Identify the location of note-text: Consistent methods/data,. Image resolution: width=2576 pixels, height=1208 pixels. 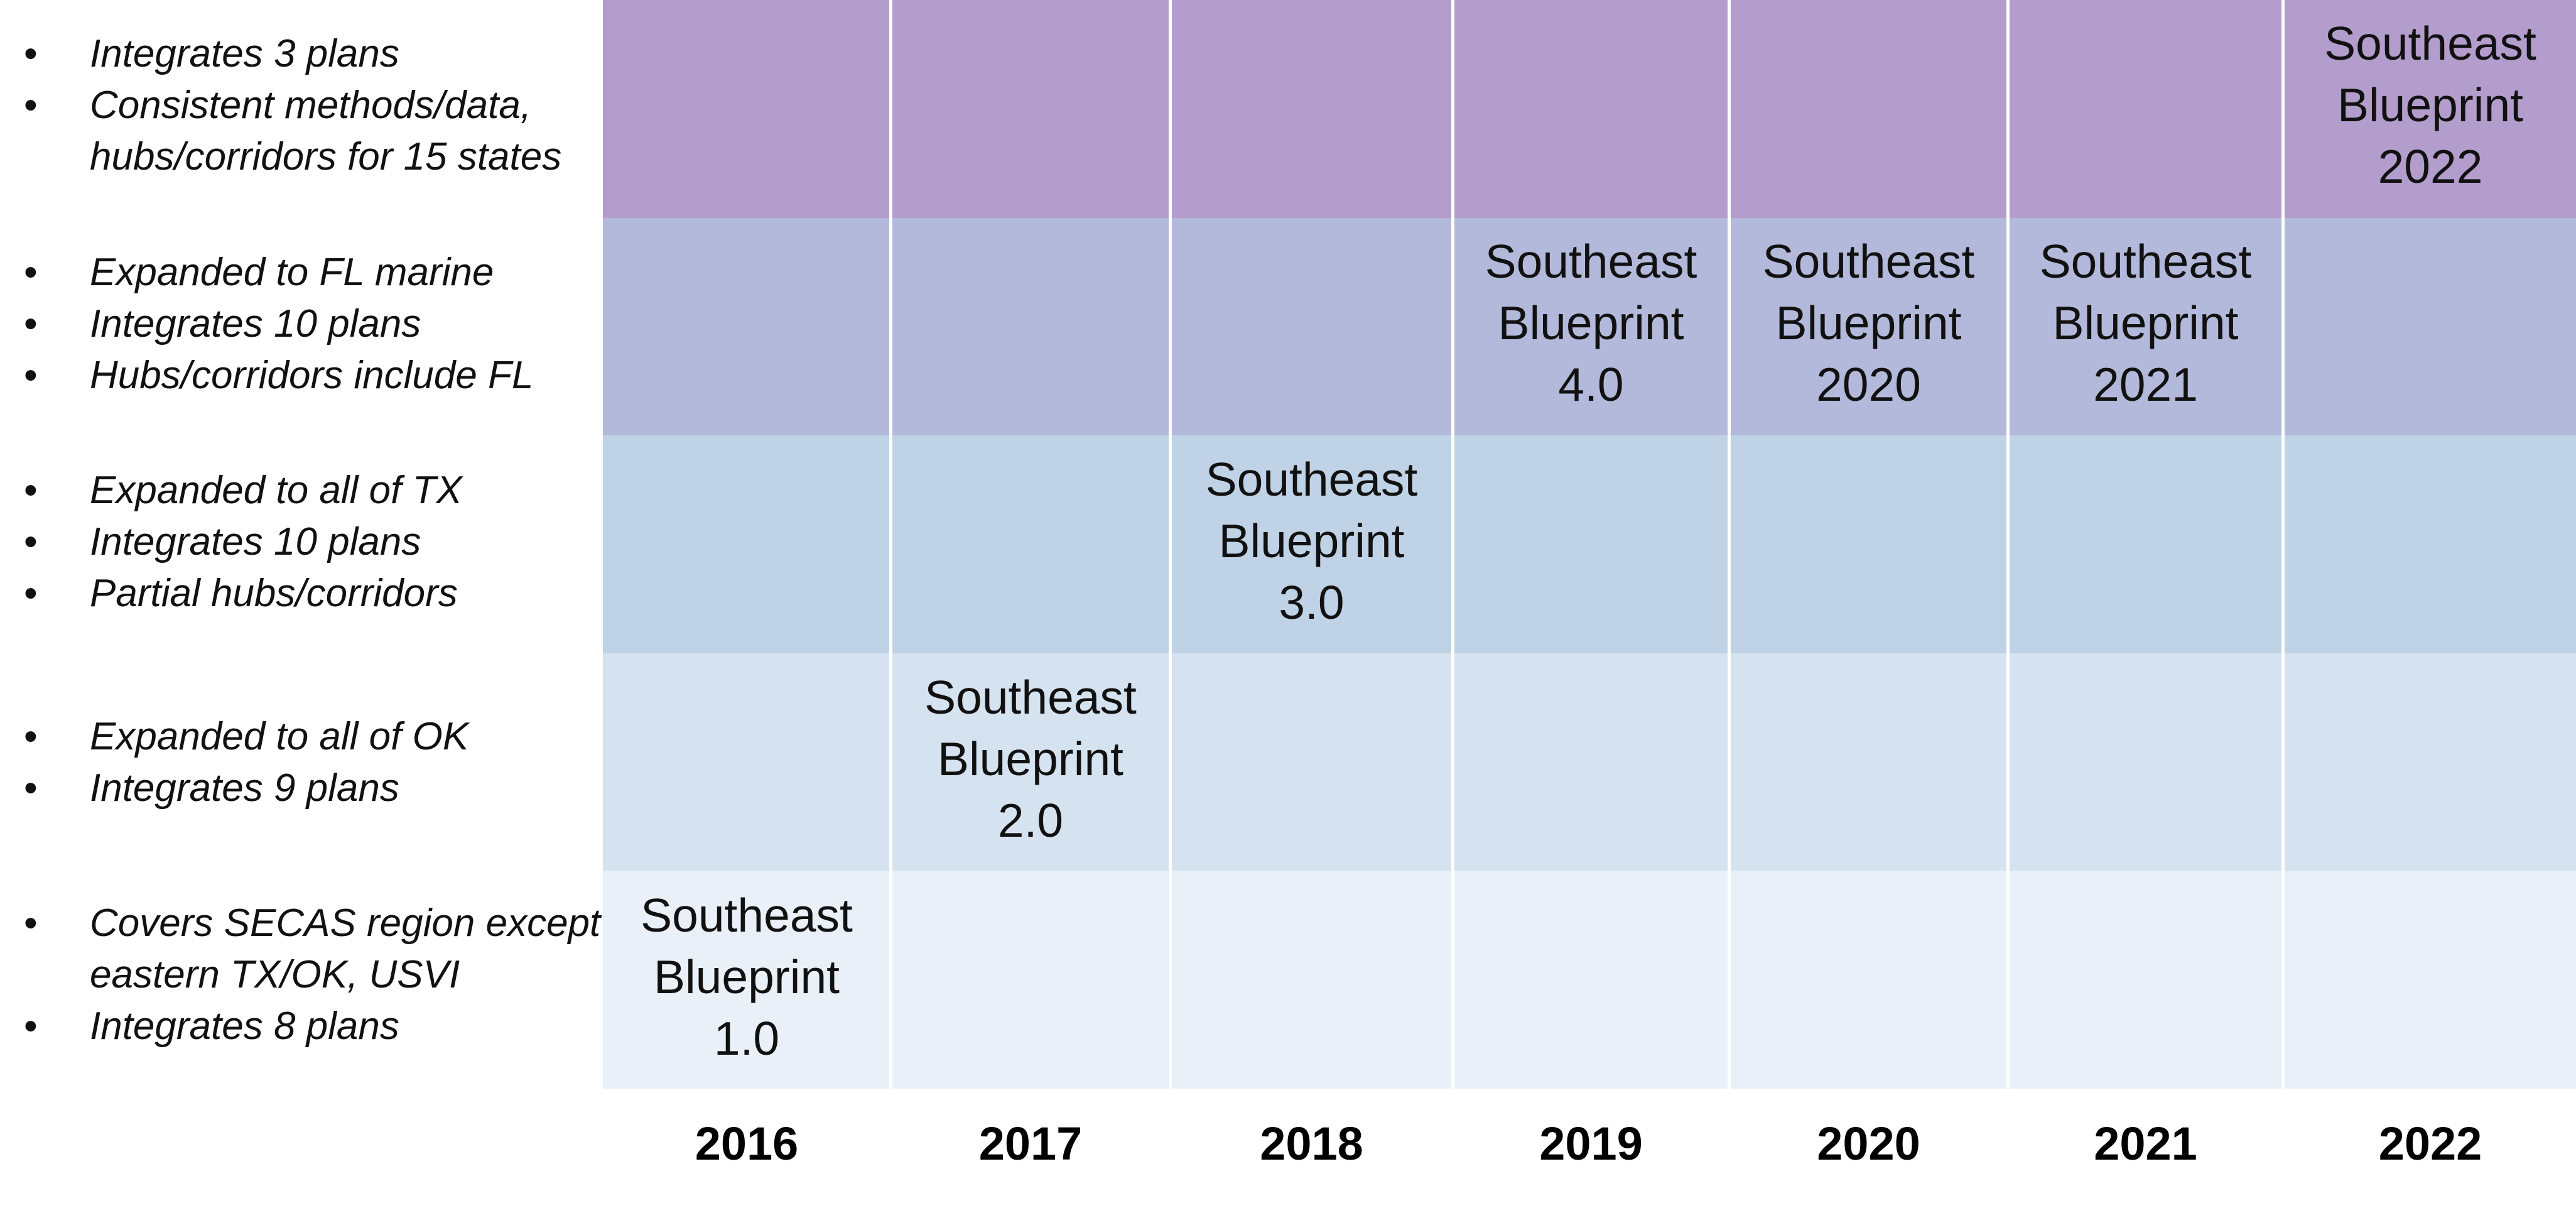
(311, 105).